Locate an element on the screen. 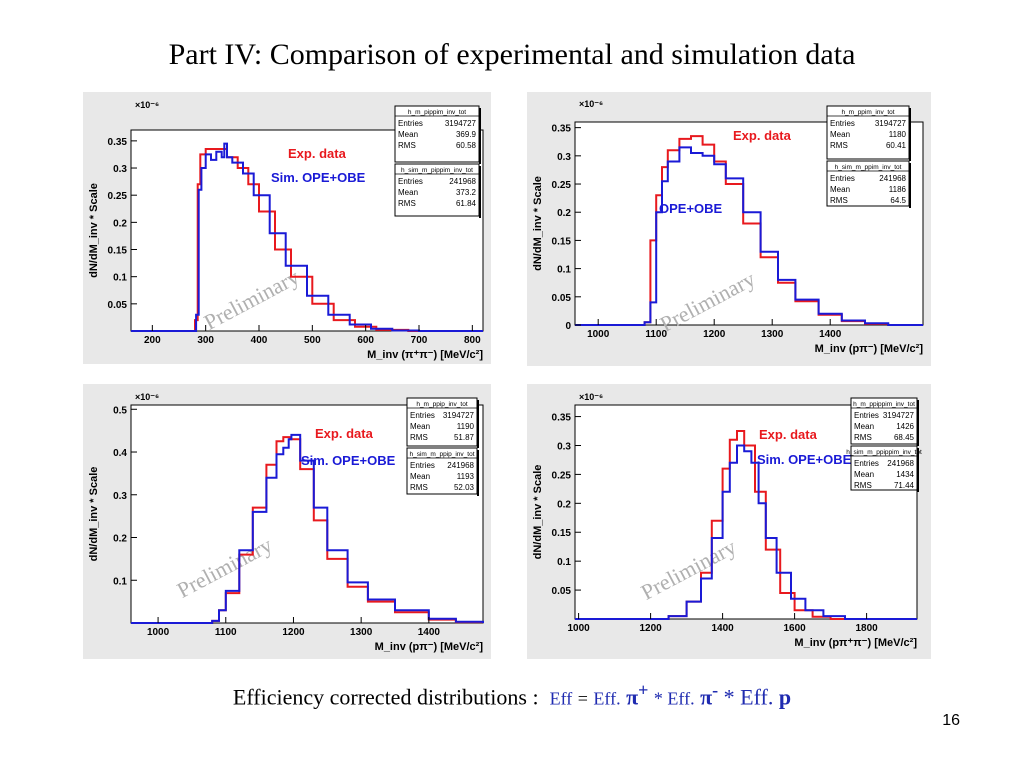 This screenshot has height=768, width=1024. footer-eff2: Eff. is located at coordinates (607, 698).